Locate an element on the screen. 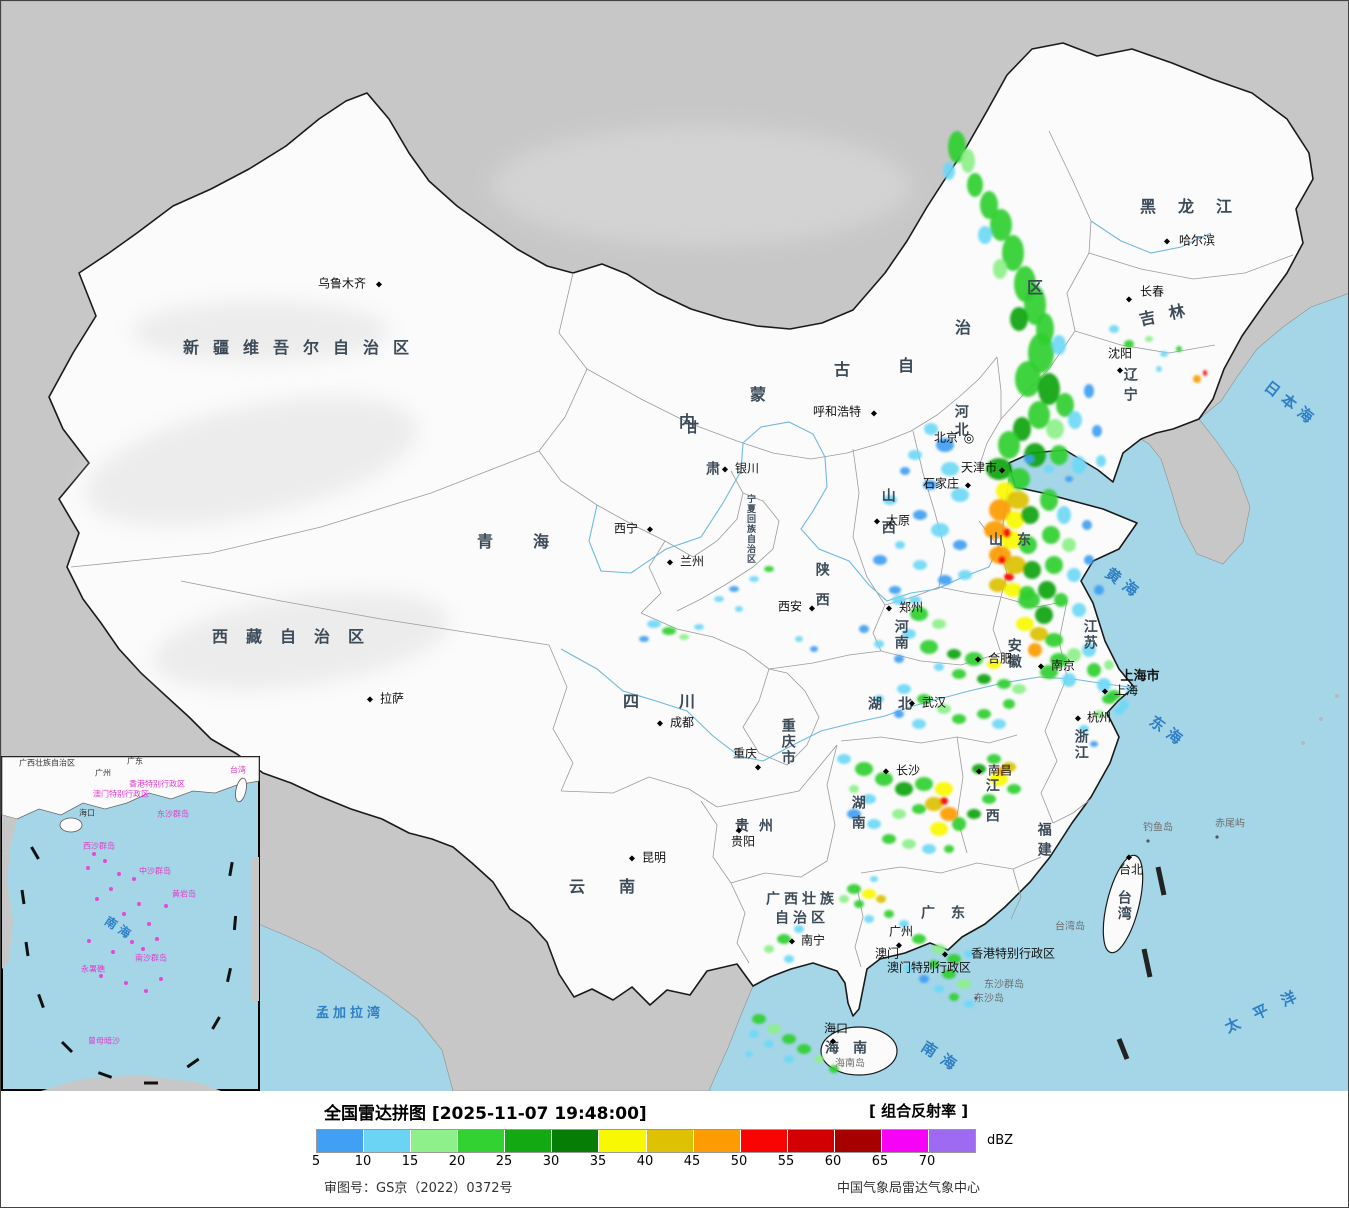  legend-tick: 20 is located at coordinates (457, 1161).